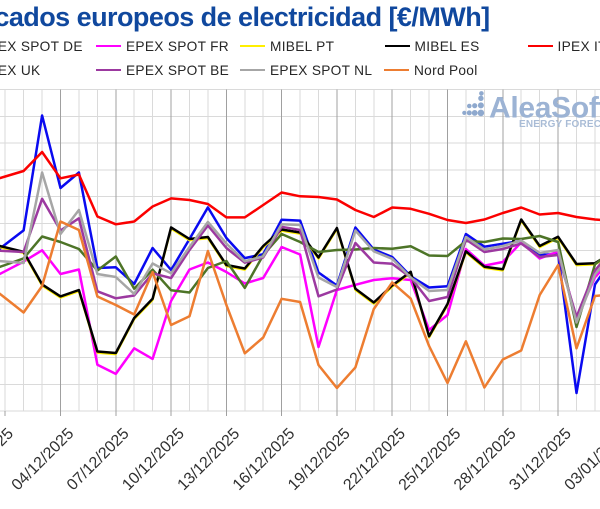 Image resolution: width=600 pixels, height=509 pixels. Describe the element at coordinates (544, 108) in the screenshot. I see `svg-text: AleaSoft` at that location.